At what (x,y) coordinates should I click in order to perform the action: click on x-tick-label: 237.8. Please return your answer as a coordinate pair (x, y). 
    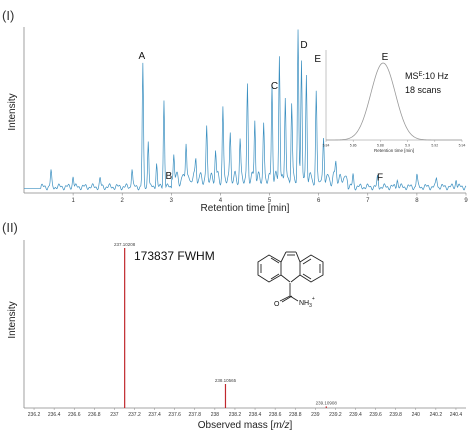
    Looking at the image, I should click on (195, 415).